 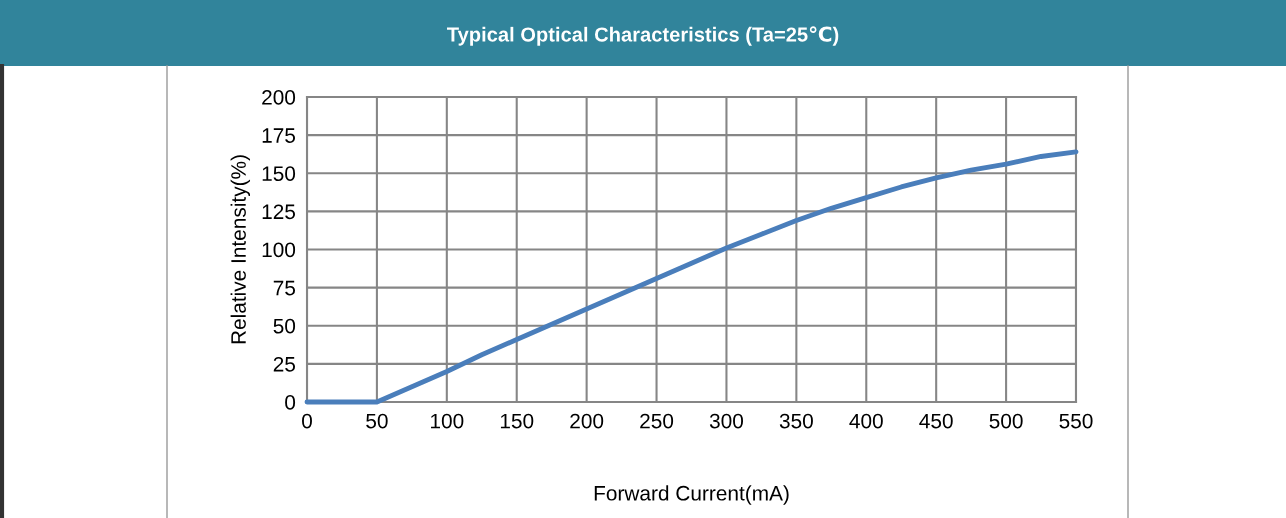 I want to click on x-tick-label: 450, so click(x=936, y=421).